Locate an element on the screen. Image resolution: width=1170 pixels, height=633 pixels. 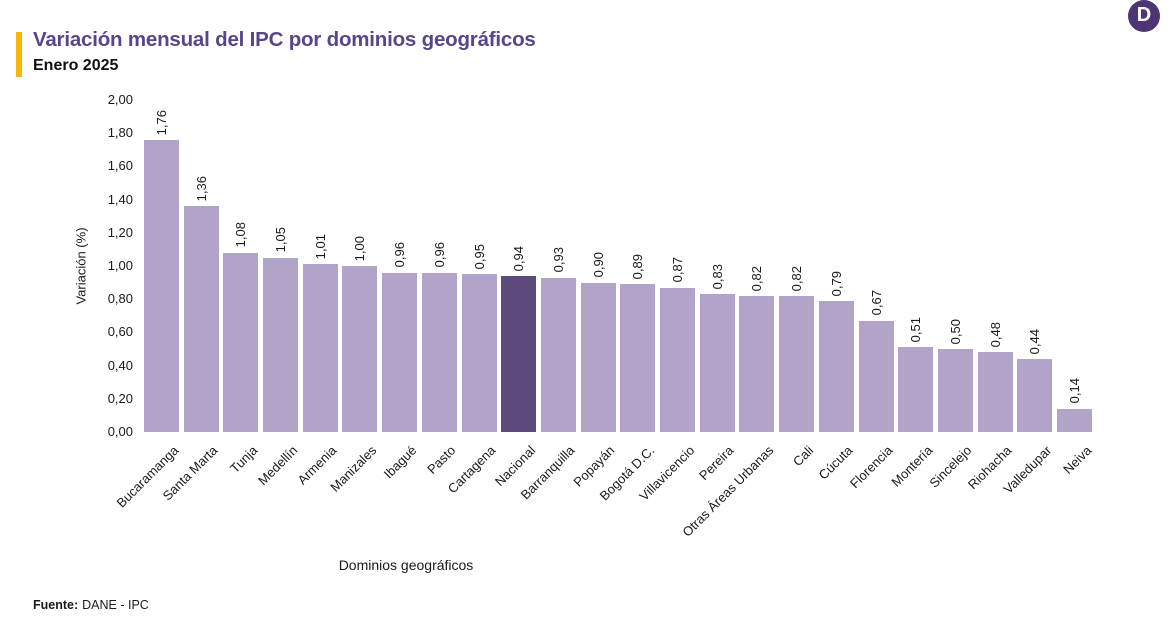
bar-bogota-d-c is located at coordinates (638, 358).